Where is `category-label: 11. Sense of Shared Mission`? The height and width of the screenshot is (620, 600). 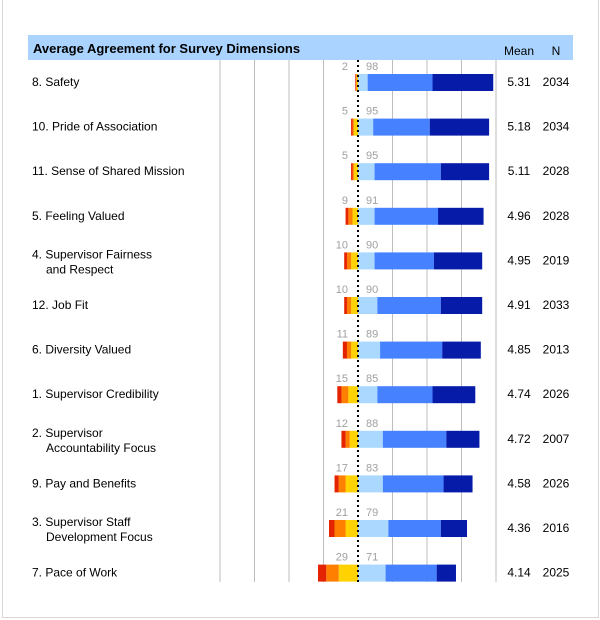 category-label: 11. Sense of Shared Mission is located at coordinates (108, 171).